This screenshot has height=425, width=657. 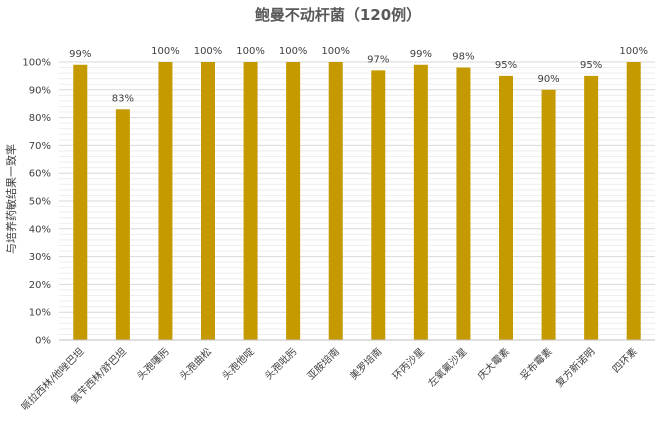 What do you see at coordinates (322, 363) in the screenshot?
I see `x-tick-label: 亚胺培南` at bounding box center [322, 363].